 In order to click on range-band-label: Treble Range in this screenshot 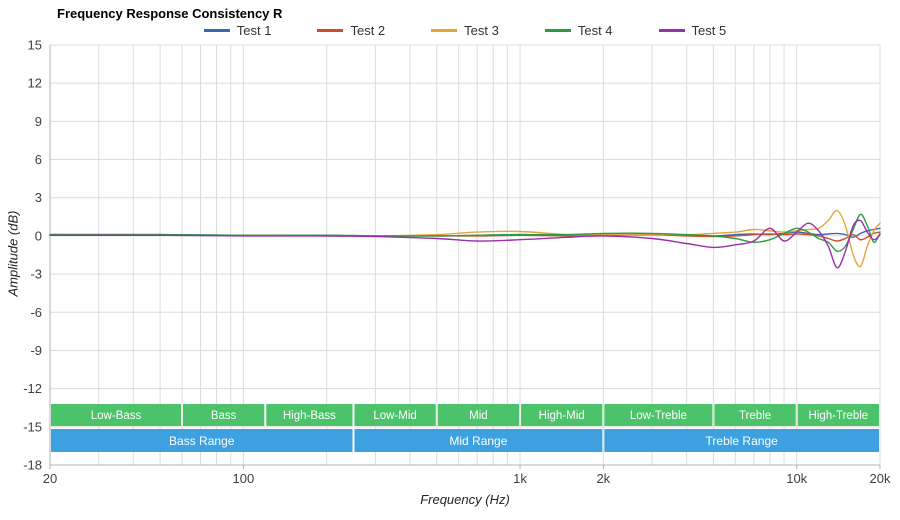, I will do `click(742, 441)`.